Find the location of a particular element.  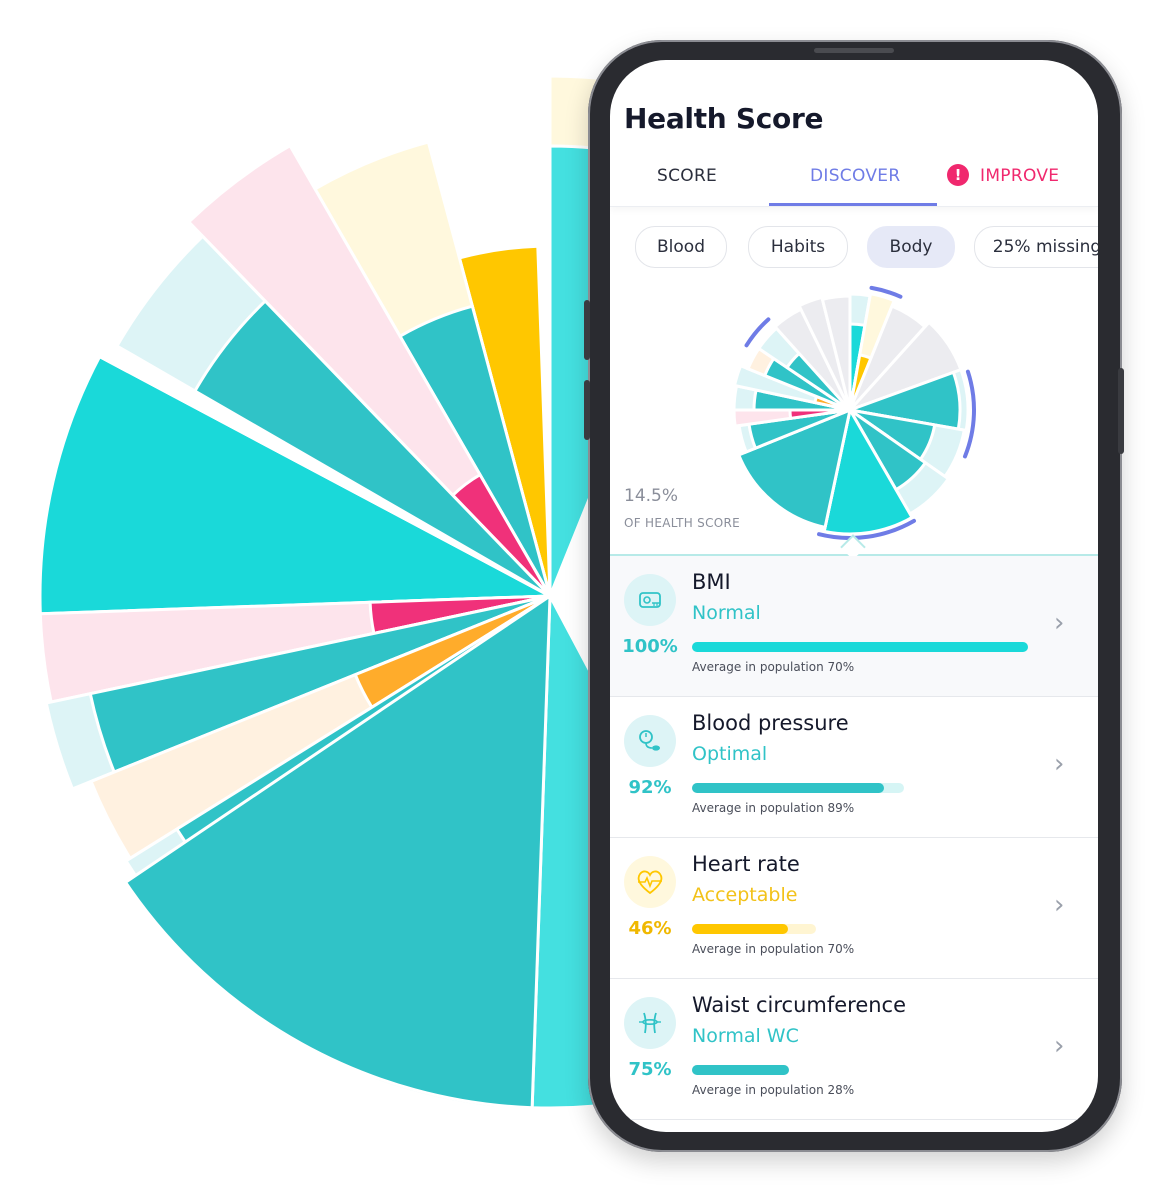

item-name: Blood pressure is located at coordinates (770, 723).